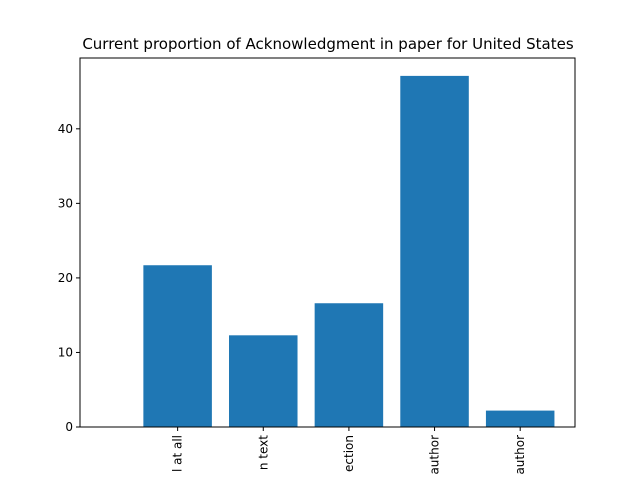  I want to click on x-axis: l at all n text ection author author, so click(349, 451).